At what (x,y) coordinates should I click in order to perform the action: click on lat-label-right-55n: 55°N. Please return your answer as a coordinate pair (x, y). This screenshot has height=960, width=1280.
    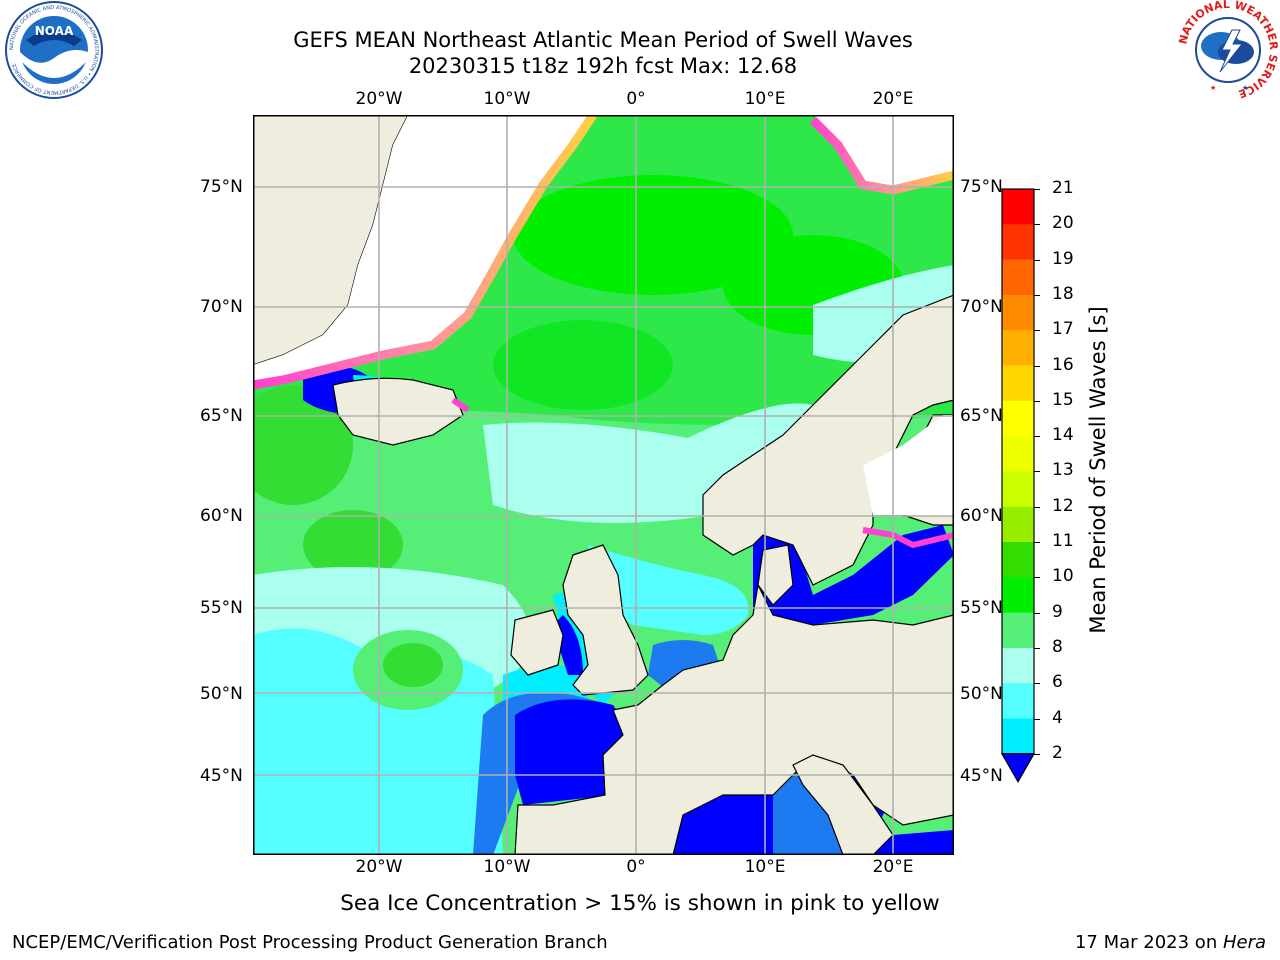
    Looking at the image, I should click on (981, 608).